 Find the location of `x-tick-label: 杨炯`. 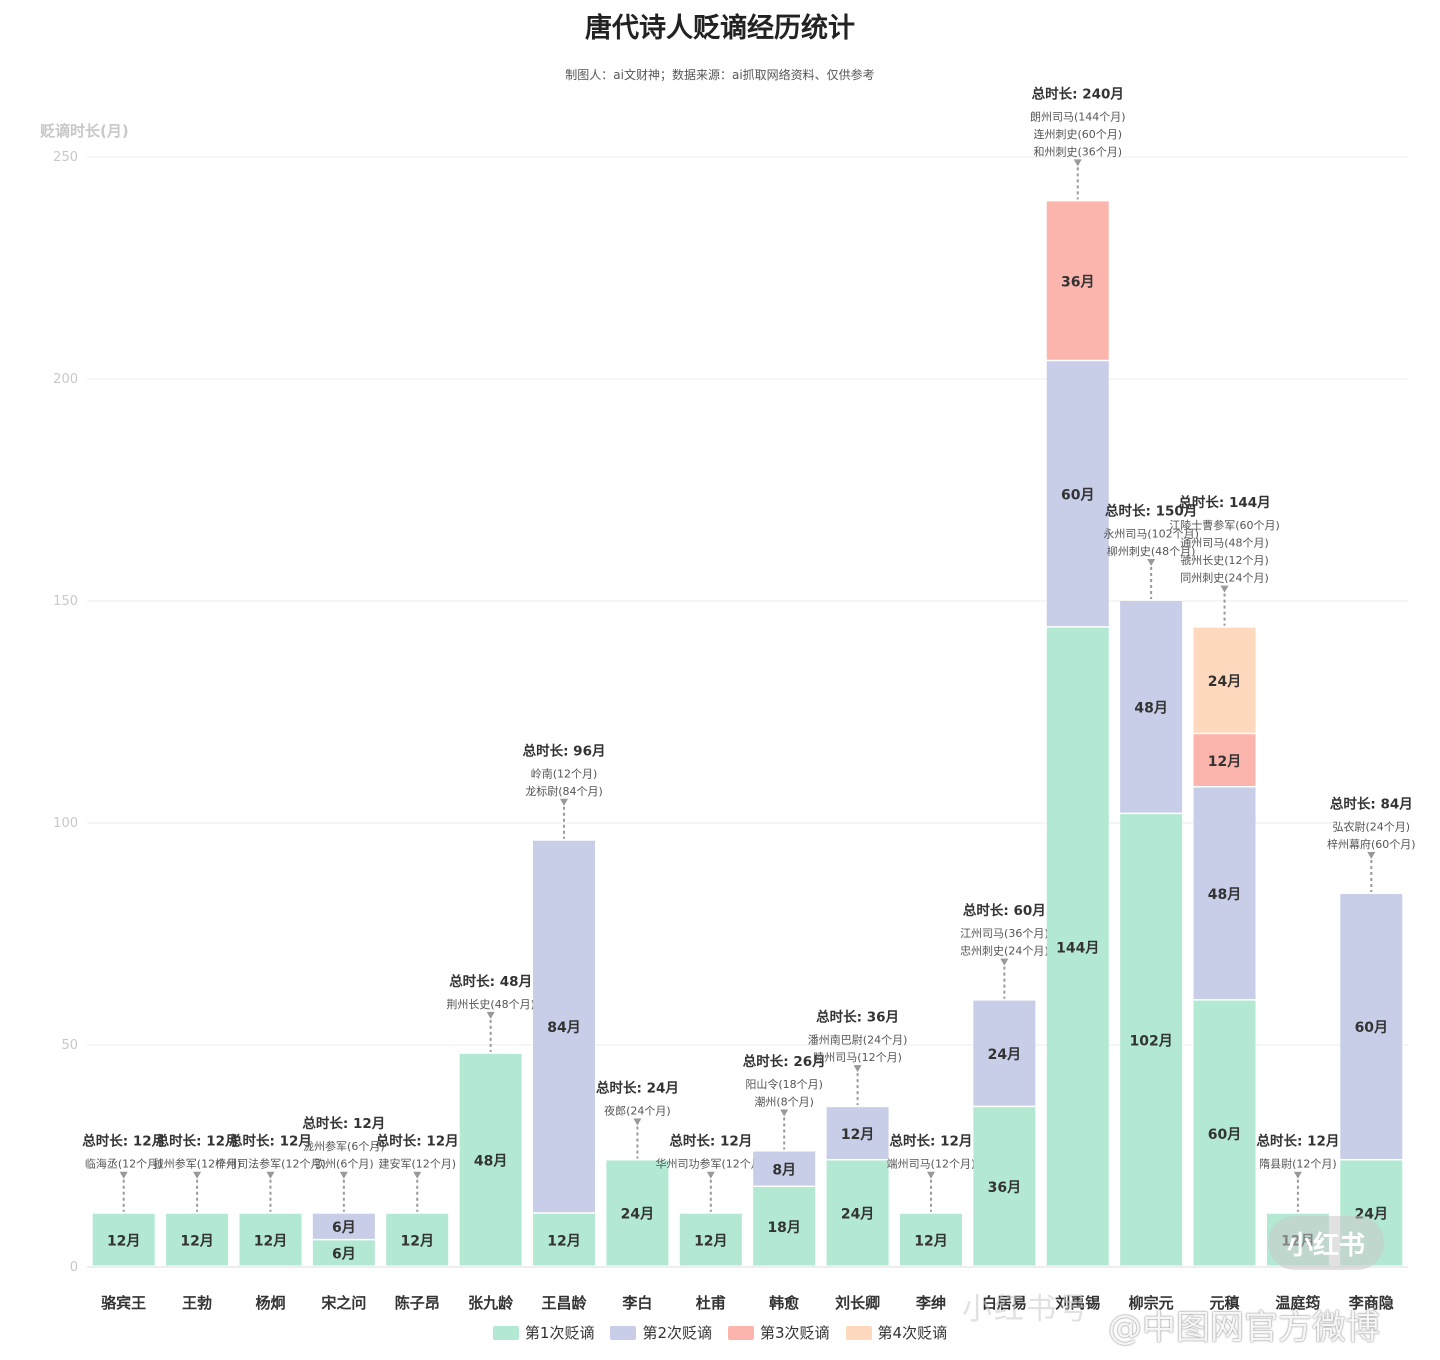

x-tick-label: 杨炯 is located at coordinates (270, 1303).